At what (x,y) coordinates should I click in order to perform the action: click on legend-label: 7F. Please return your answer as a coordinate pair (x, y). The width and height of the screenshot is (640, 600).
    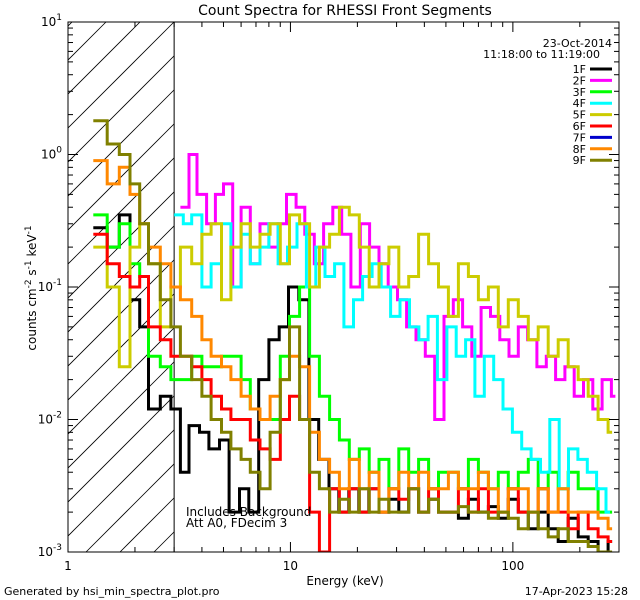
    Looking at the image, I should click on (579, 137).